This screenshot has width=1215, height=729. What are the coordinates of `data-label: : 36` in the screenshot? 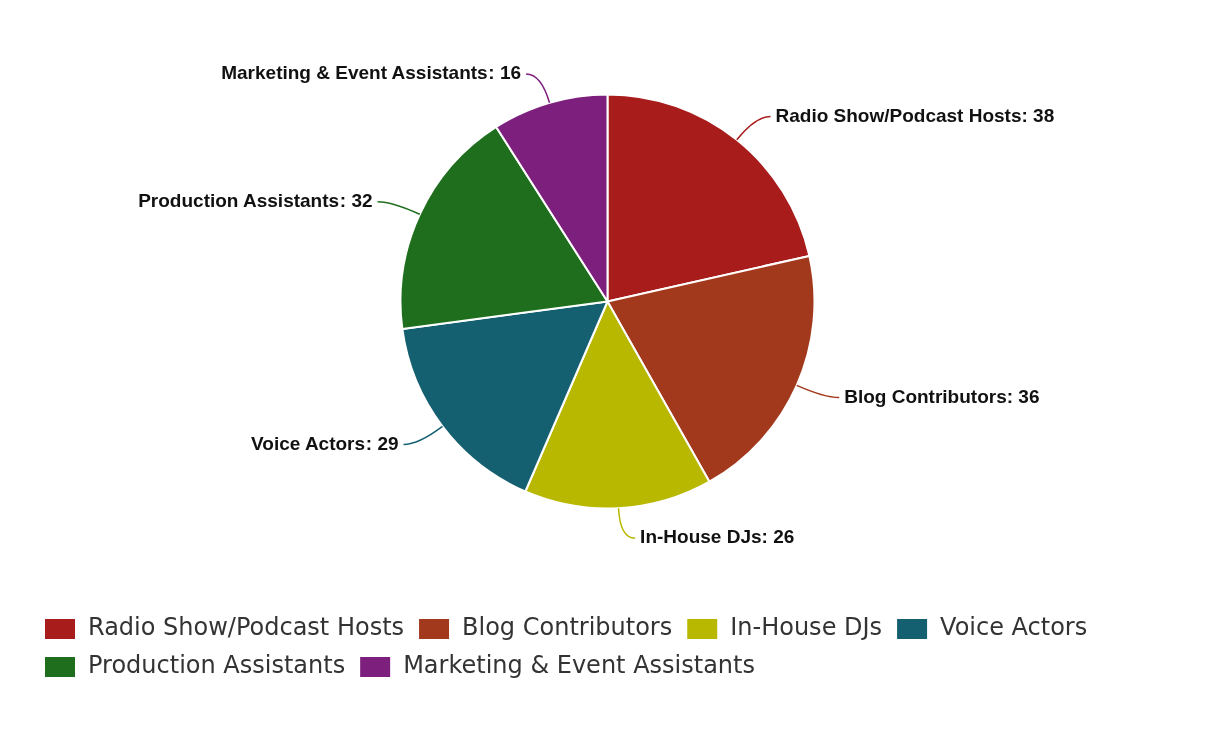 It's located at (1023, 396).